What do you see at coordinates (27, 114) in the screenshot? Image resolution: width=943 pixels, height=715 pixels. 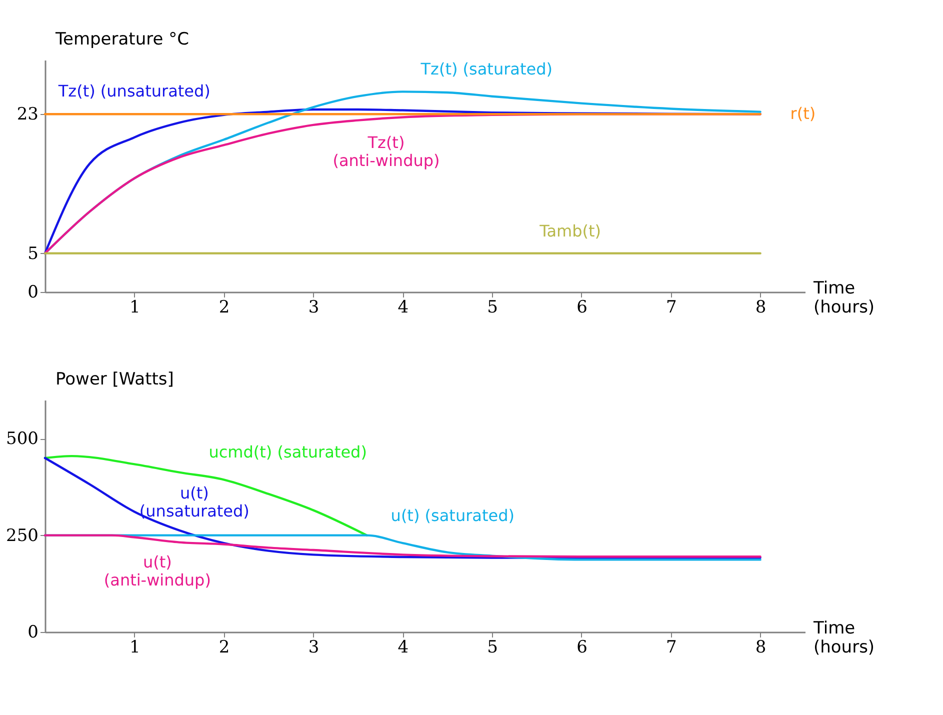 I see `y-tick-label: 23` at bounding box center [27, 114].